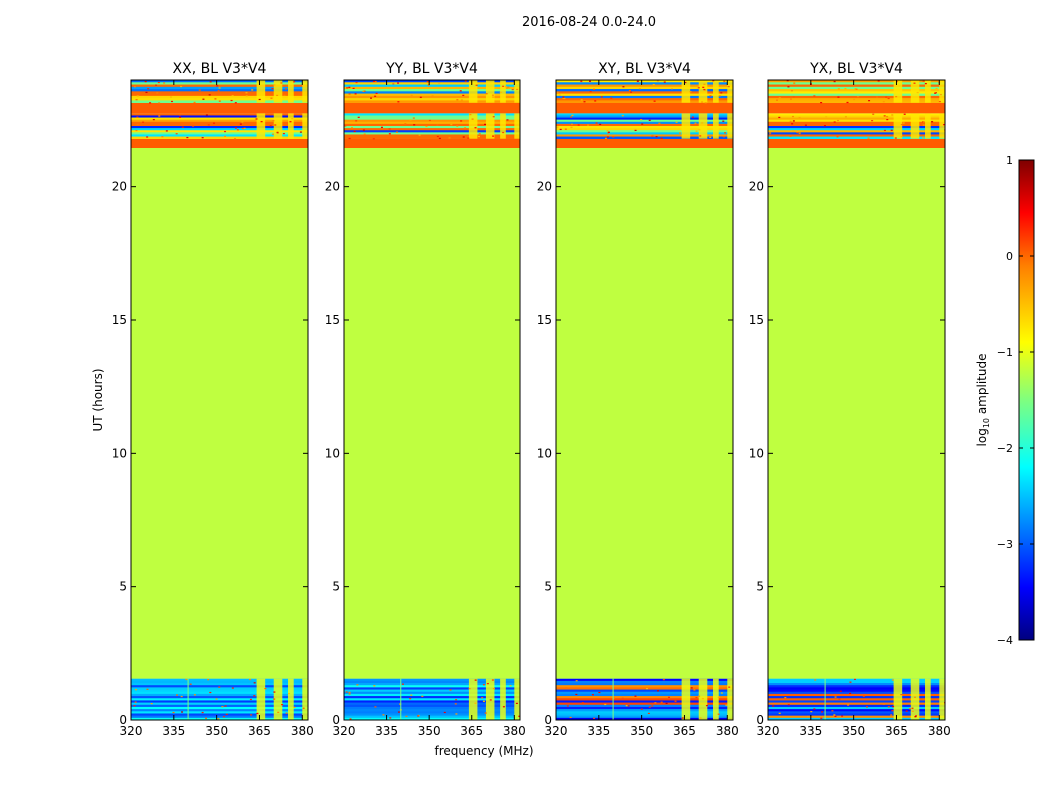  Describe the element at coordinates (756, 320) in the screenshot. I see `y-tick-label: 15` at that location.